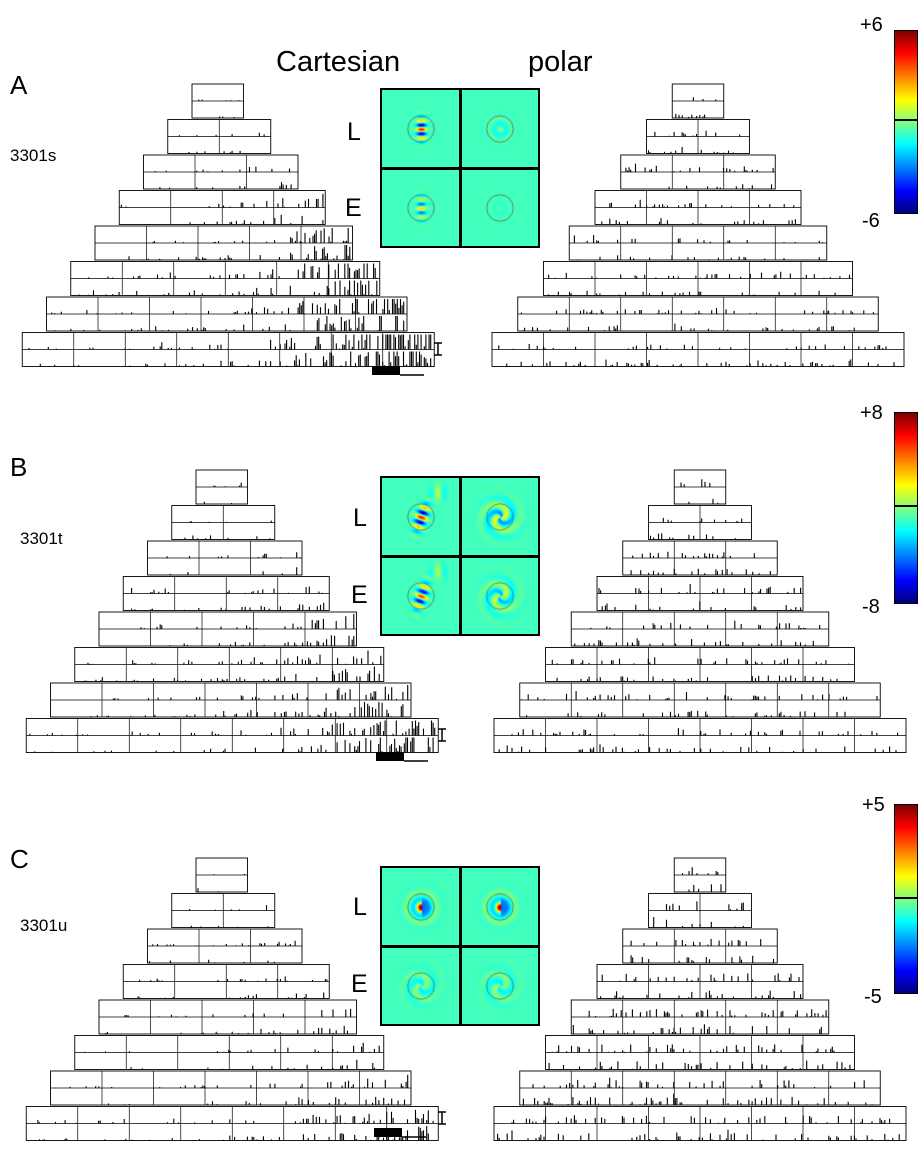  Describe the element at coordinates (19, 859) in the screenshot. I see `panel-letter: C` at that location.